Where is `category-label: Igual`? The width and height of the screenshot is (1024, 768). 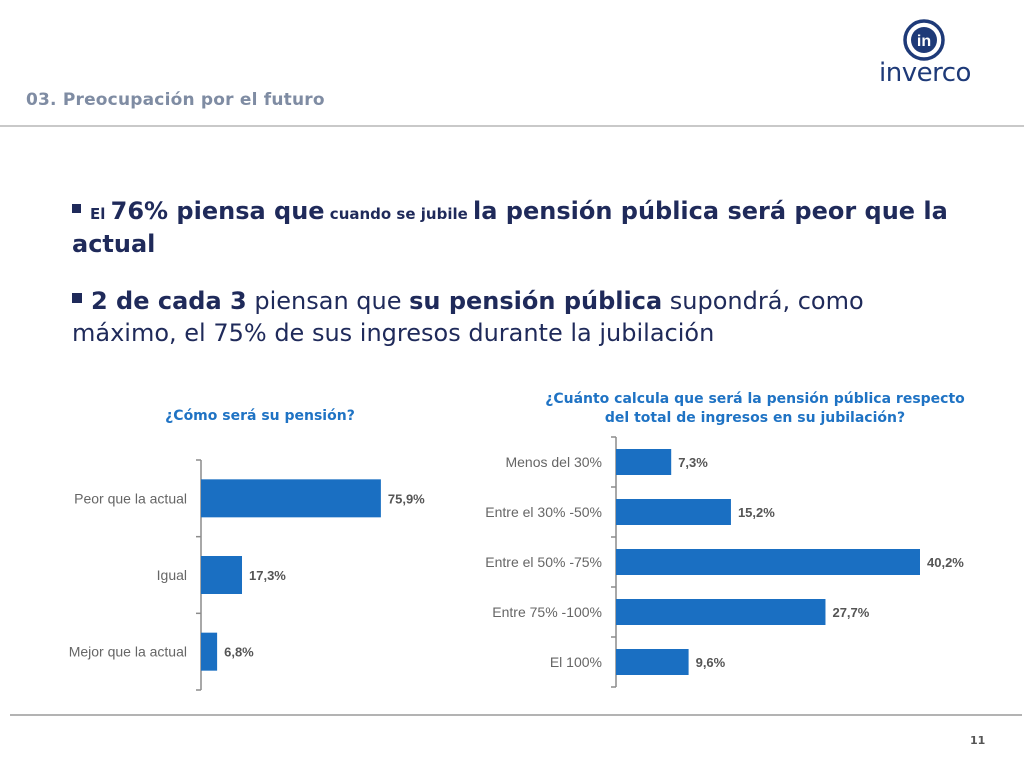 category-label: Igual is located at coordinates (172, 575).